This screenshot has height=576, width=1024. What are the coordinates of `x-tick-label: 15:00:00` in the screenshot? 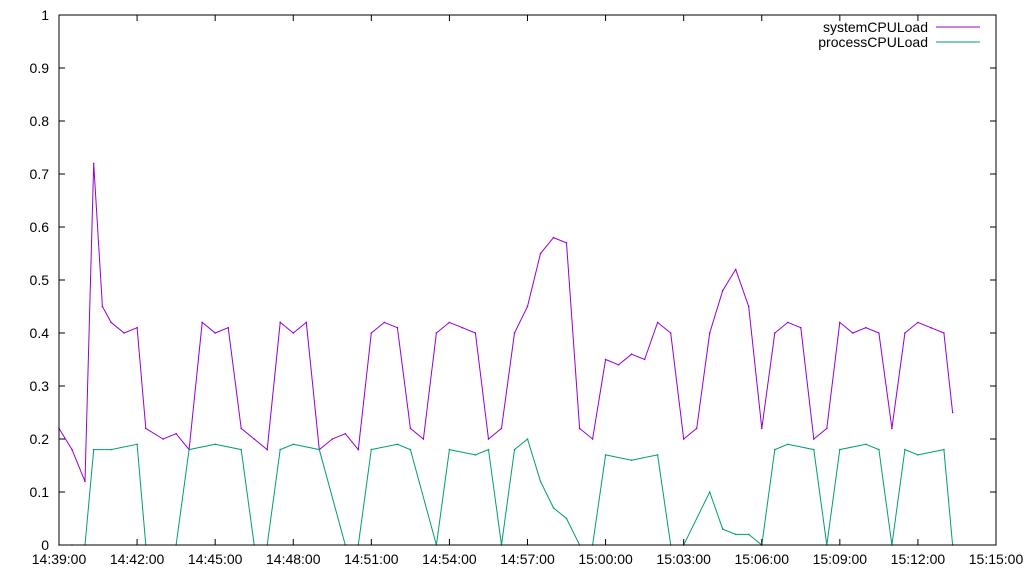 It's located at (605, 559).